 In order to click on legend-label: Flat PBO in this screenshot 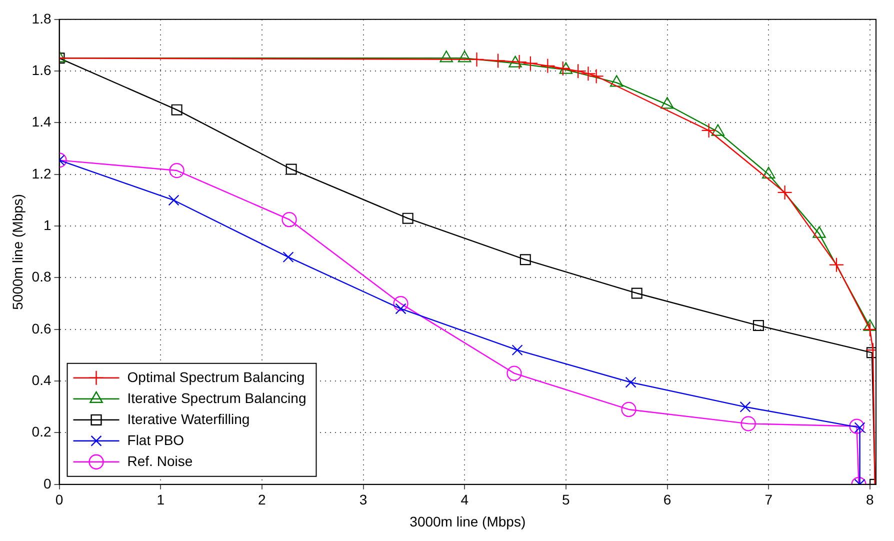, I will do `click(155, 440)`.